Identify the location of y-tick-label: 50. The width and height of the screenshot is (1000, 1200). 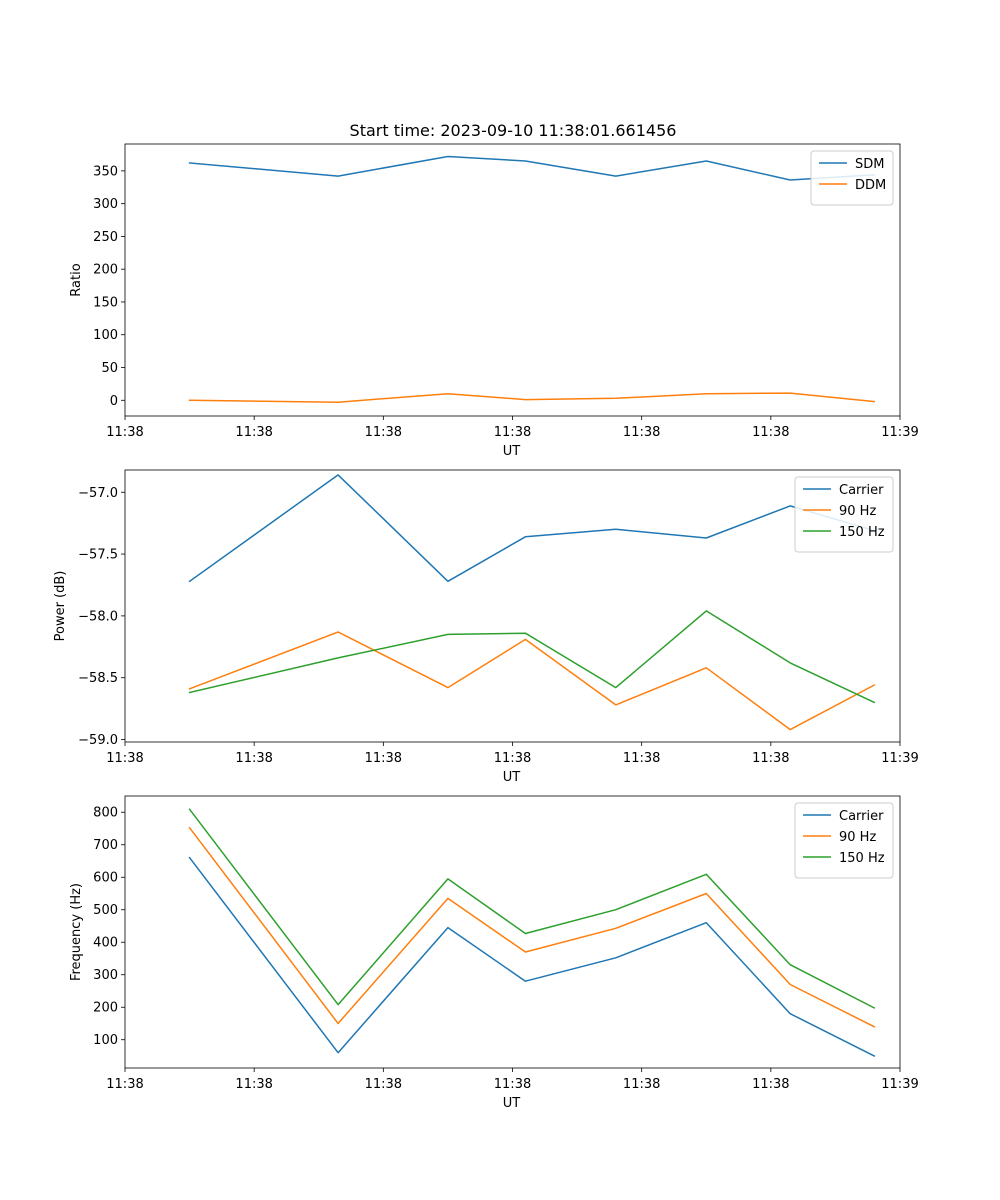
(109, 368).